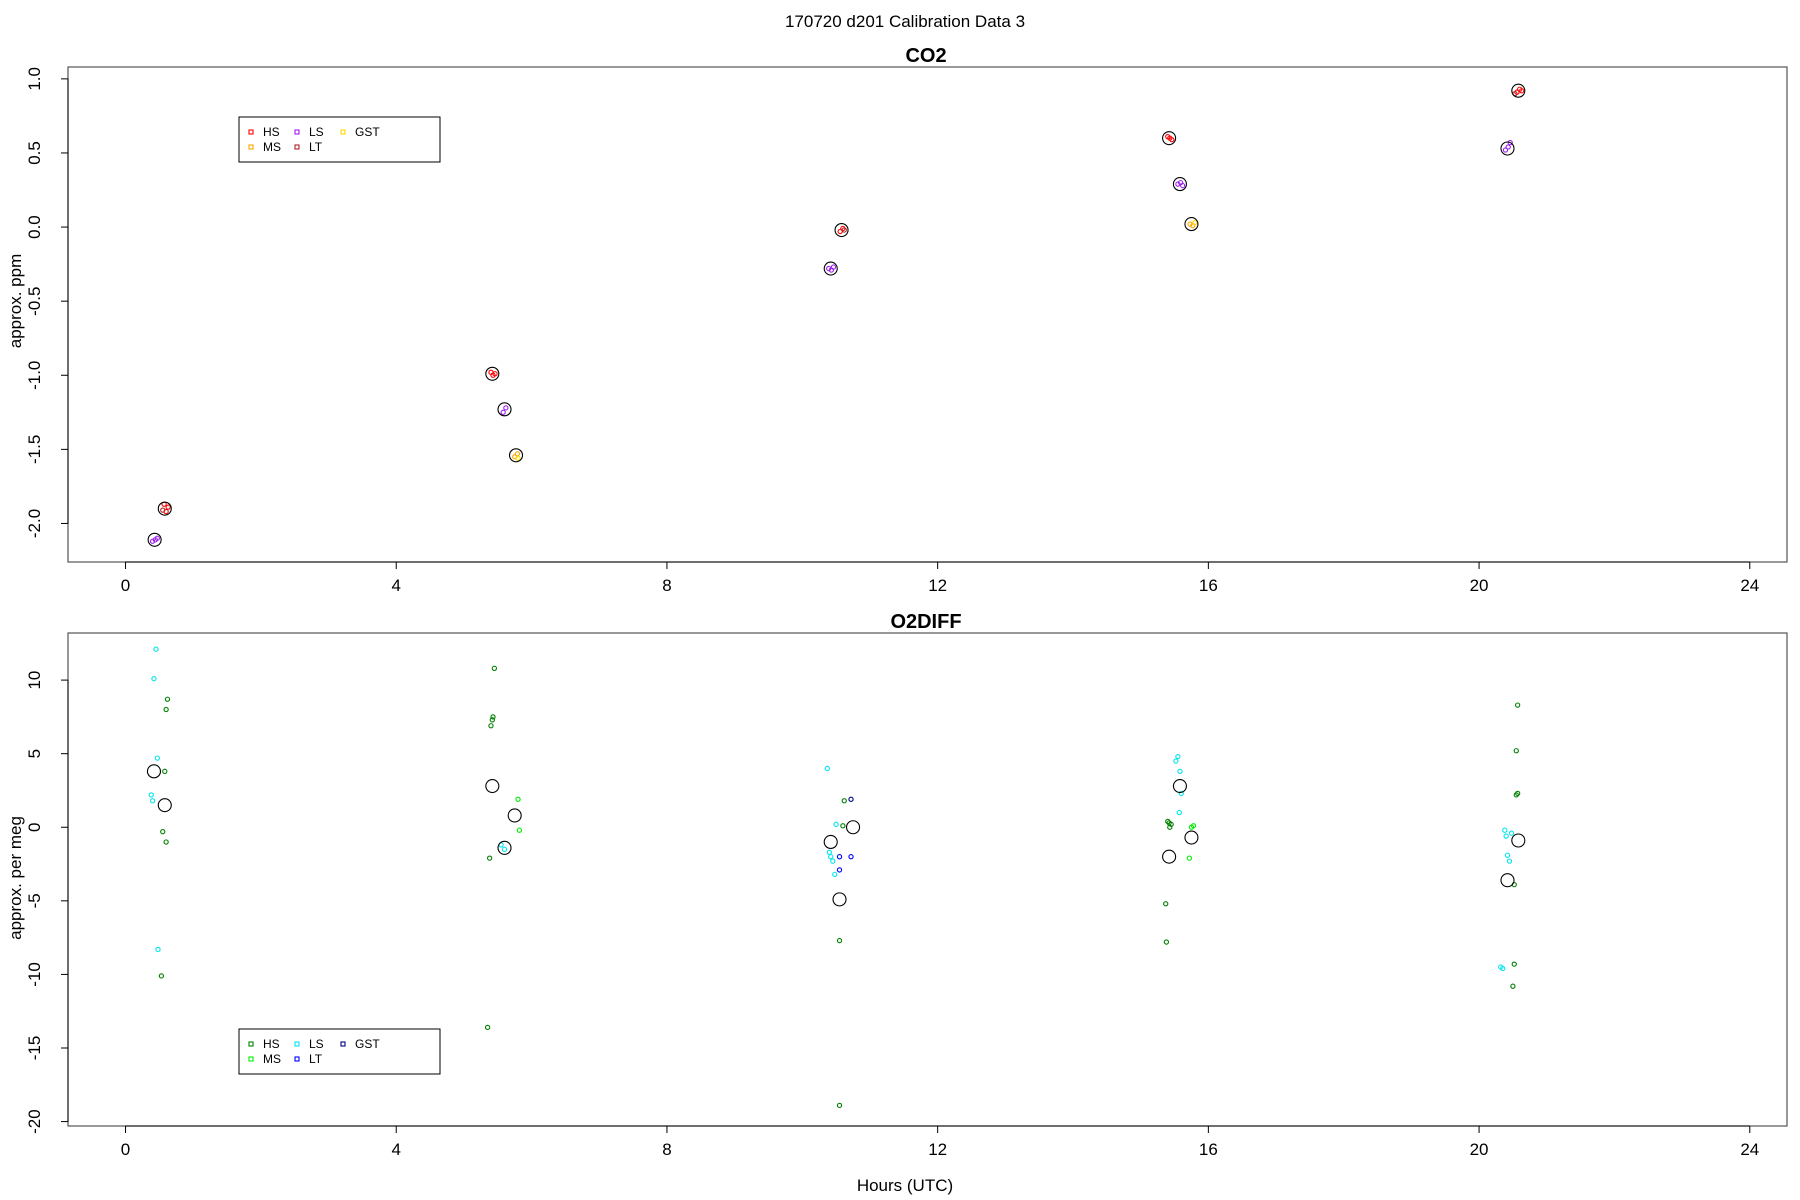  What do you see at coordinates (1749, 1149) in the screenshot?
I see `o2diff-x-tick-label: 24` at bounding box center [1749, 1149].